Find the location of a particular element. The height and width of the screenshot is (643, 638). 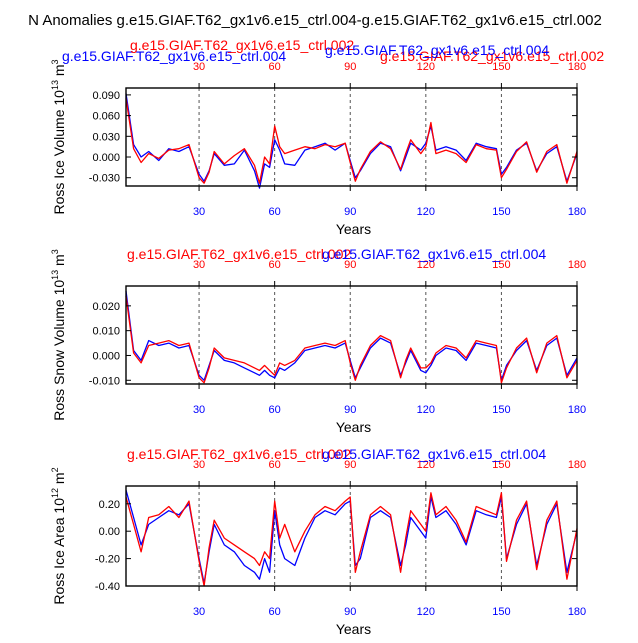

panel3-xtick-label-top-5: 180 is located at coordinates (577, 465).